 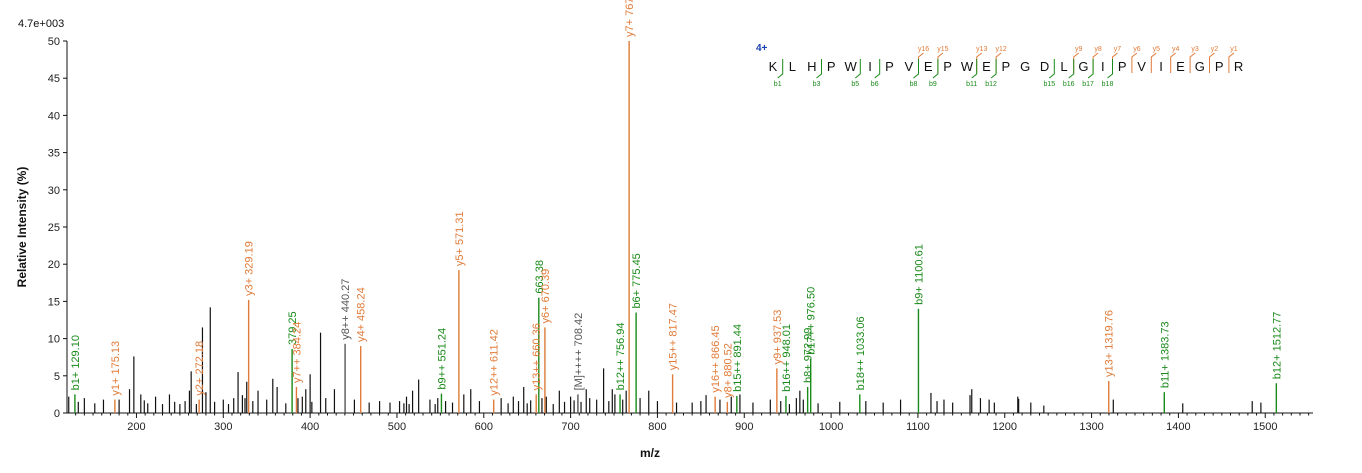 I want to click on peak-label: b12+ 1512.77, so click(x=1277, y=346).